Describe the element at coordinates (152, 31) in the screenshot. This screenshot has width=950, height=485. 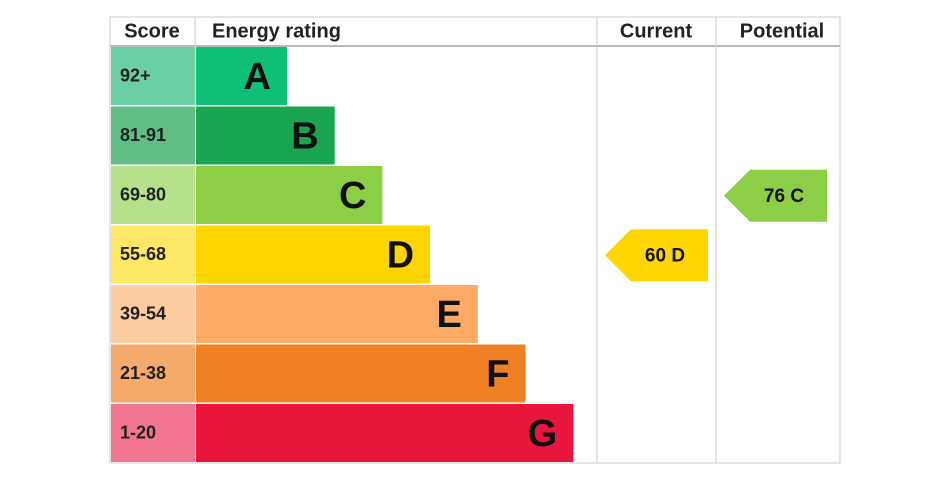
I see `header: Score` at that location.